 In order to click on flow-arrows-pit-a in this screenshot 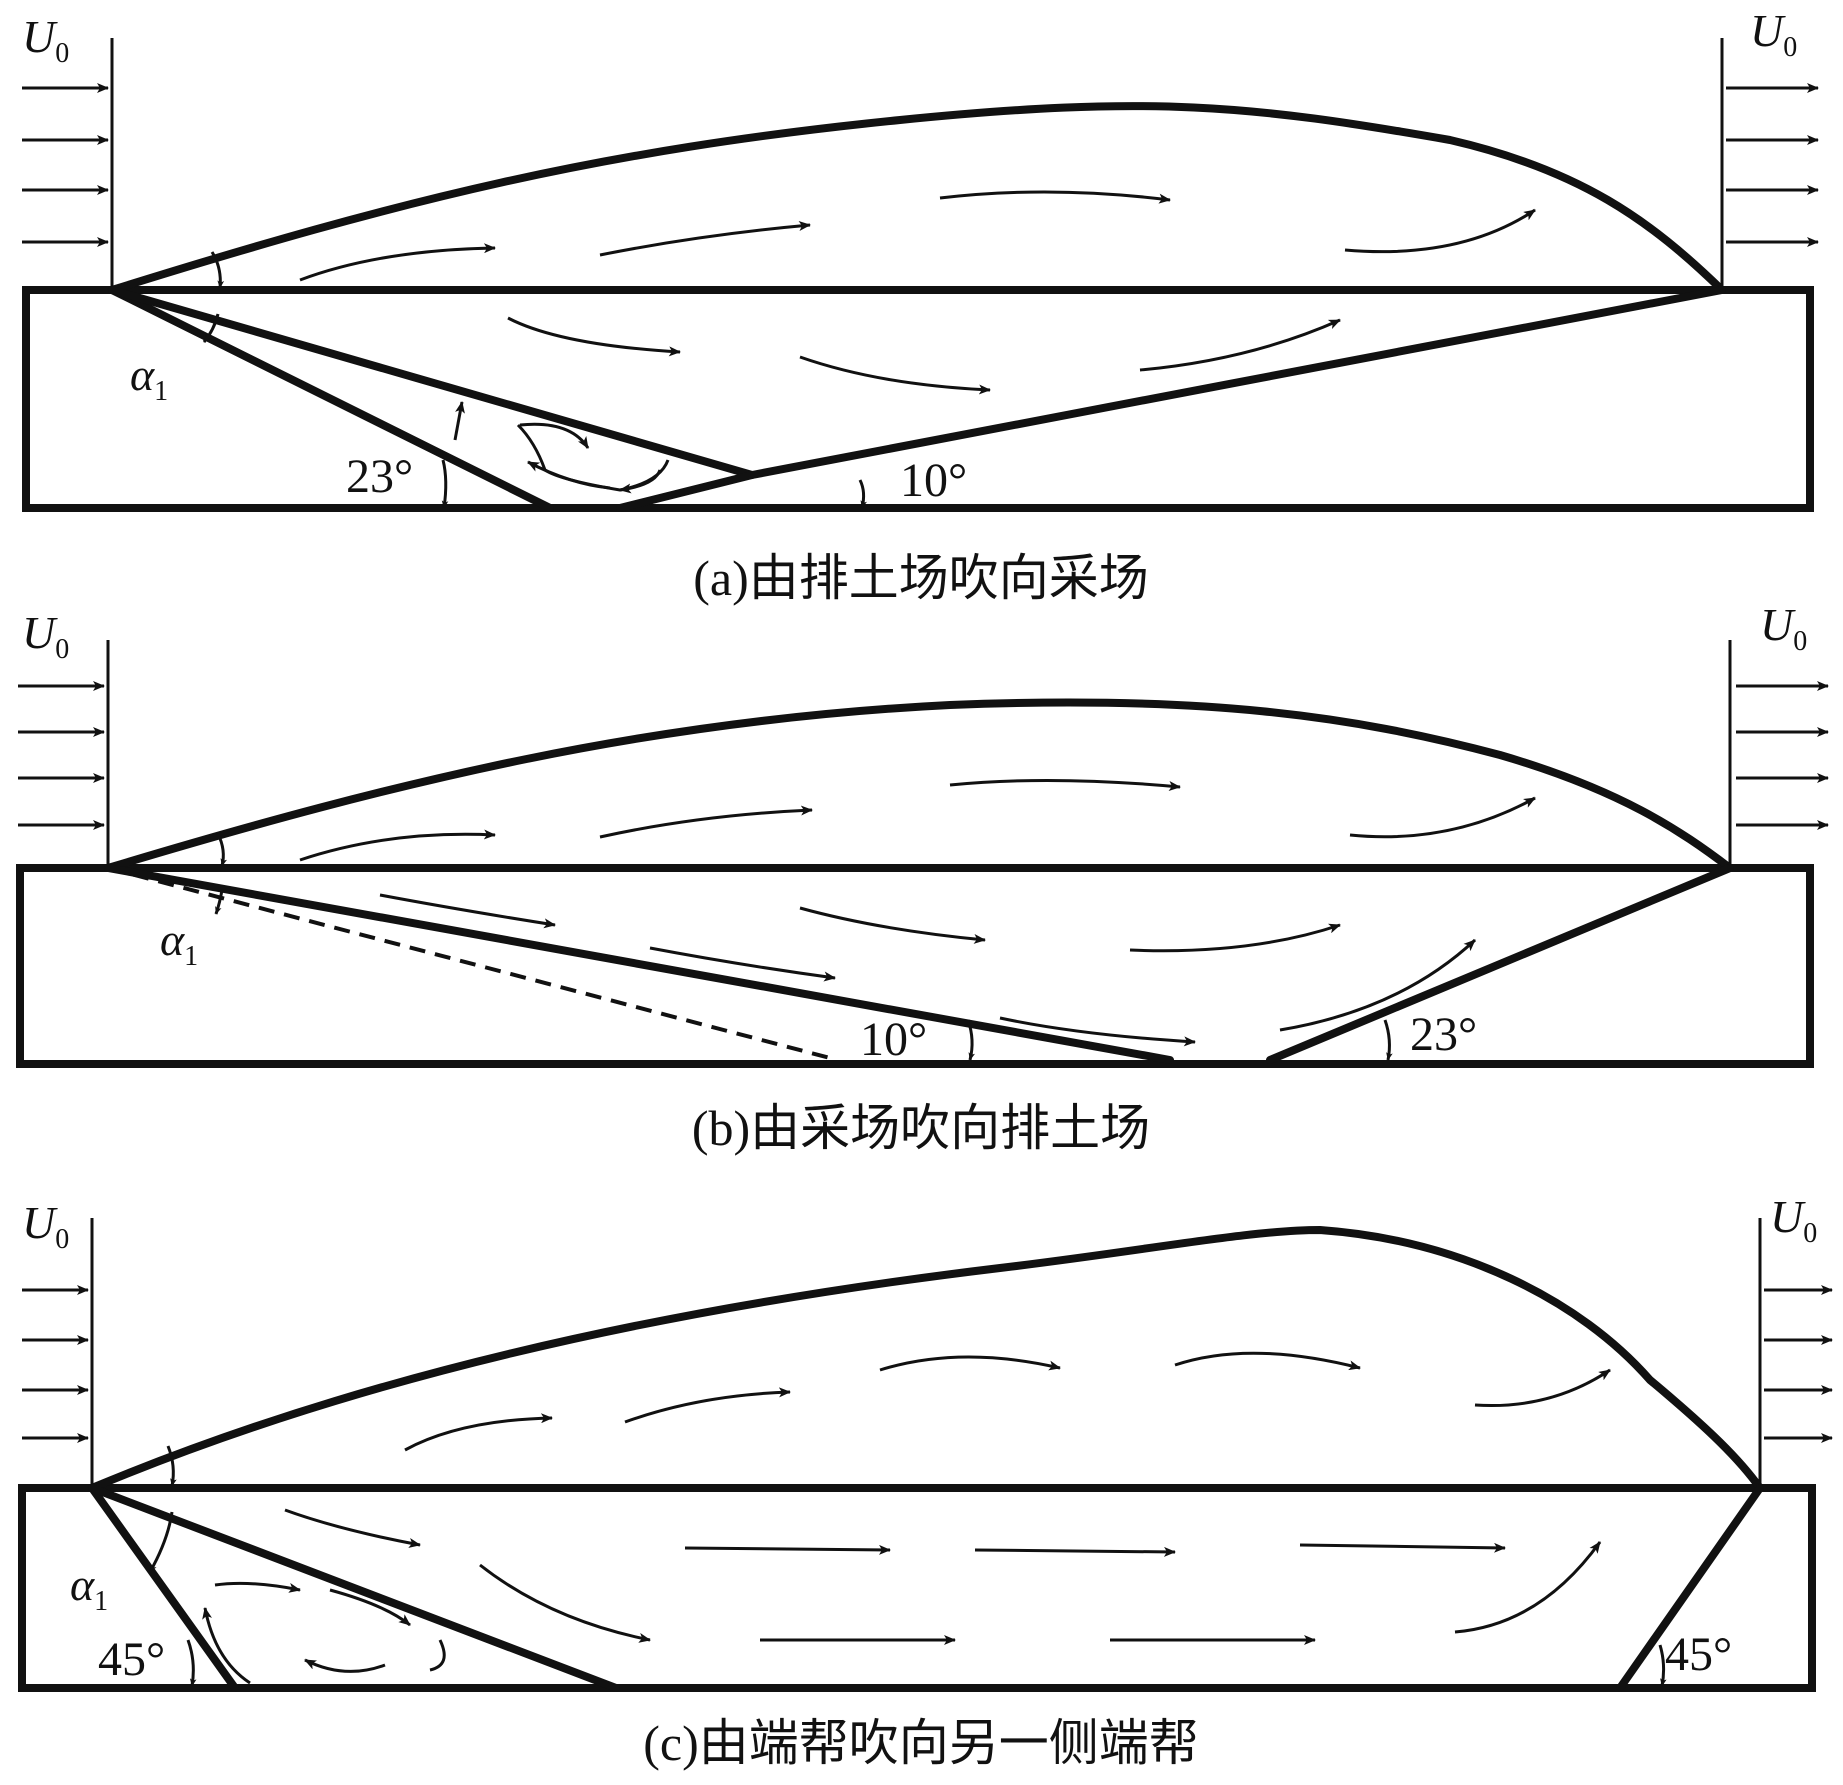, I will do `click(897, 405)`.